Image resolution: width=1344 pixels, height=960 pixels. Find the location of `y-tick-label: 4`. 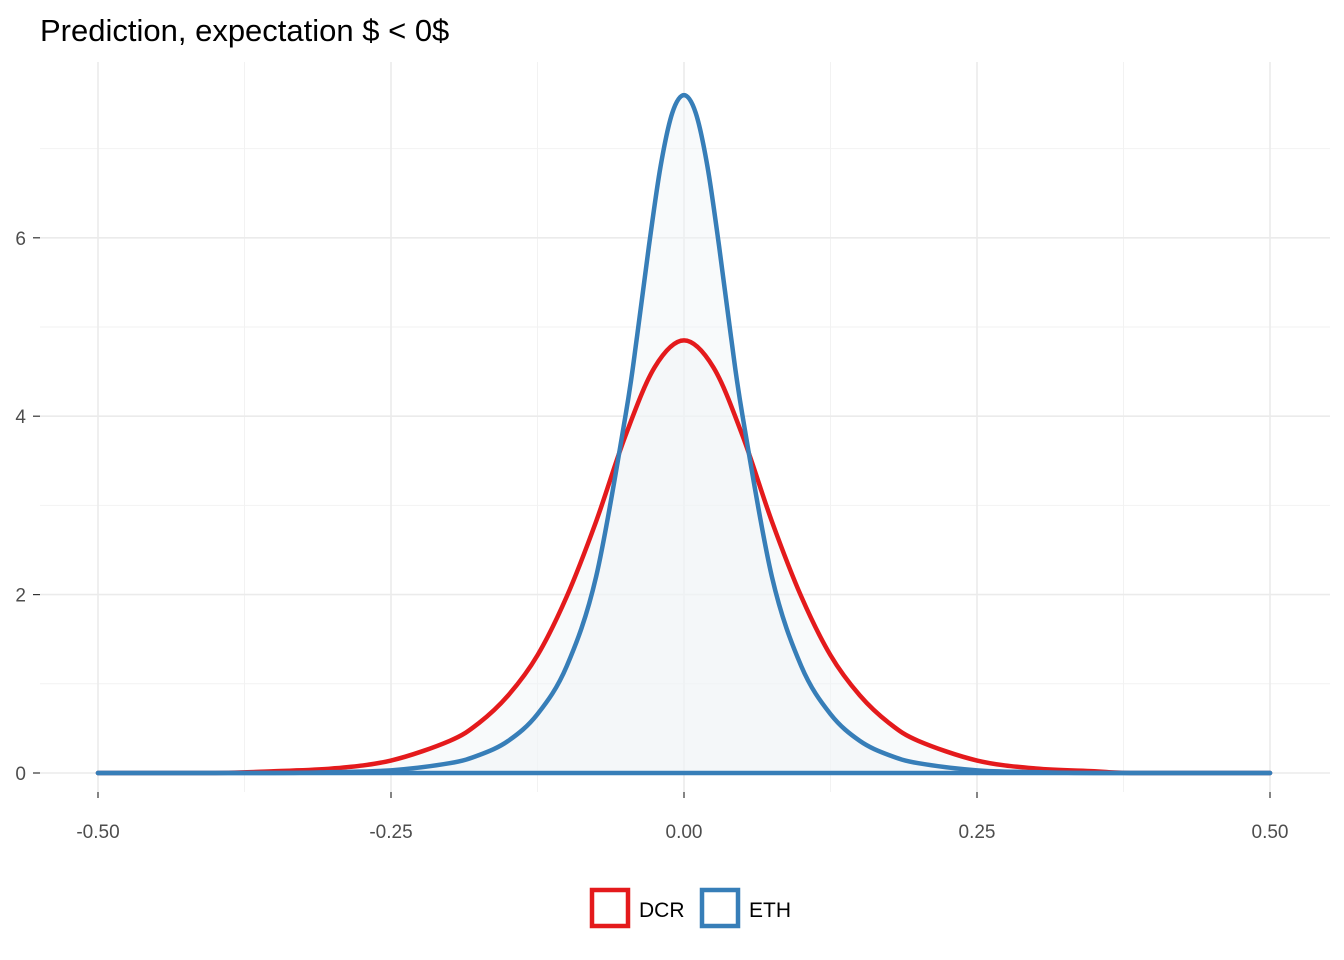

y-tick-label: 4 is located at coordinates (20, 417).